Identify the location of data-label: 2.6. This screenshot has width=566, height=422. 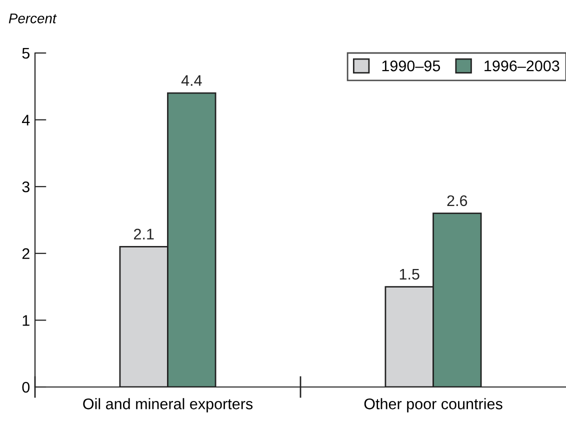
(457, 200).